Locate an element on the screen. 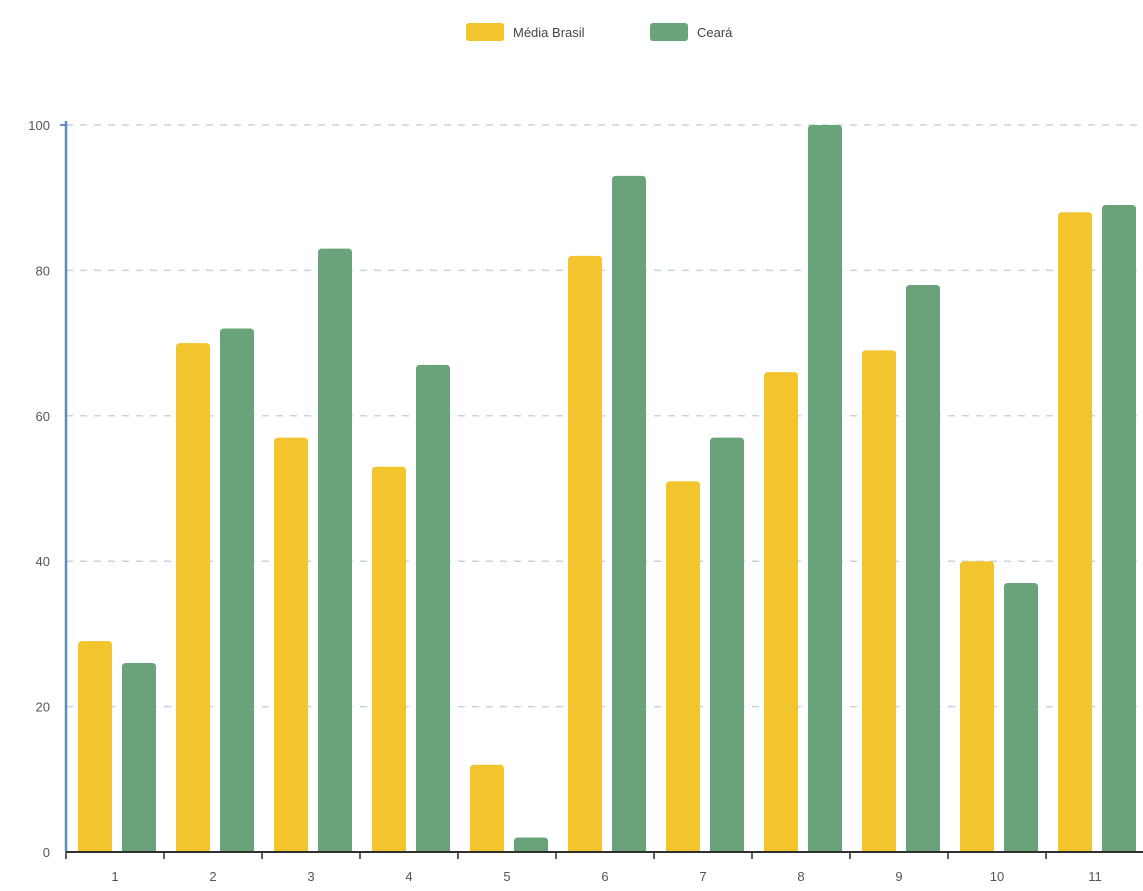  x-tick-label: 10 is located at coordinates (997, 876).